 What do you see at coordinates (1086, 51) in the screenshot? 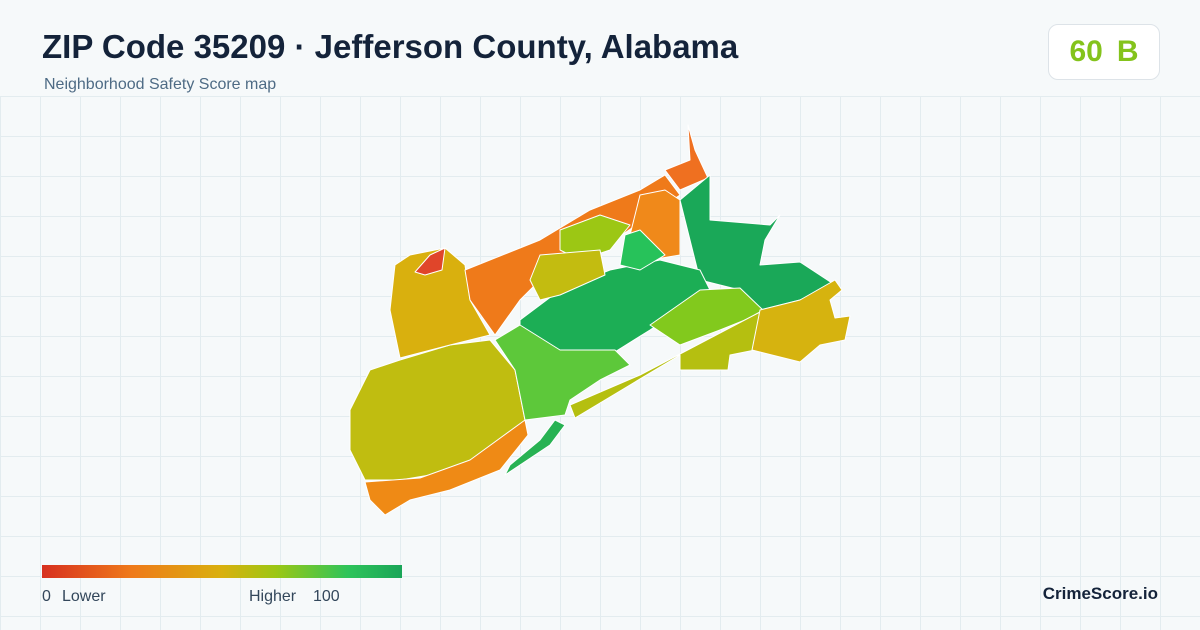
I see `score-value: 60` at bounding box center [1086, 51].